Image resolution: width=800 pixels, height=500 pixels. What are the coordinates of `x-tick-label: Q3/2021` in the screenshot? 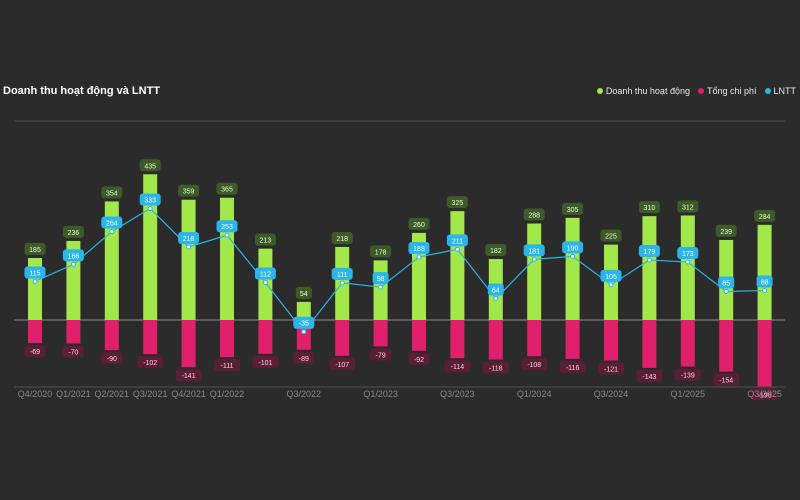 It's located at (150, 394).